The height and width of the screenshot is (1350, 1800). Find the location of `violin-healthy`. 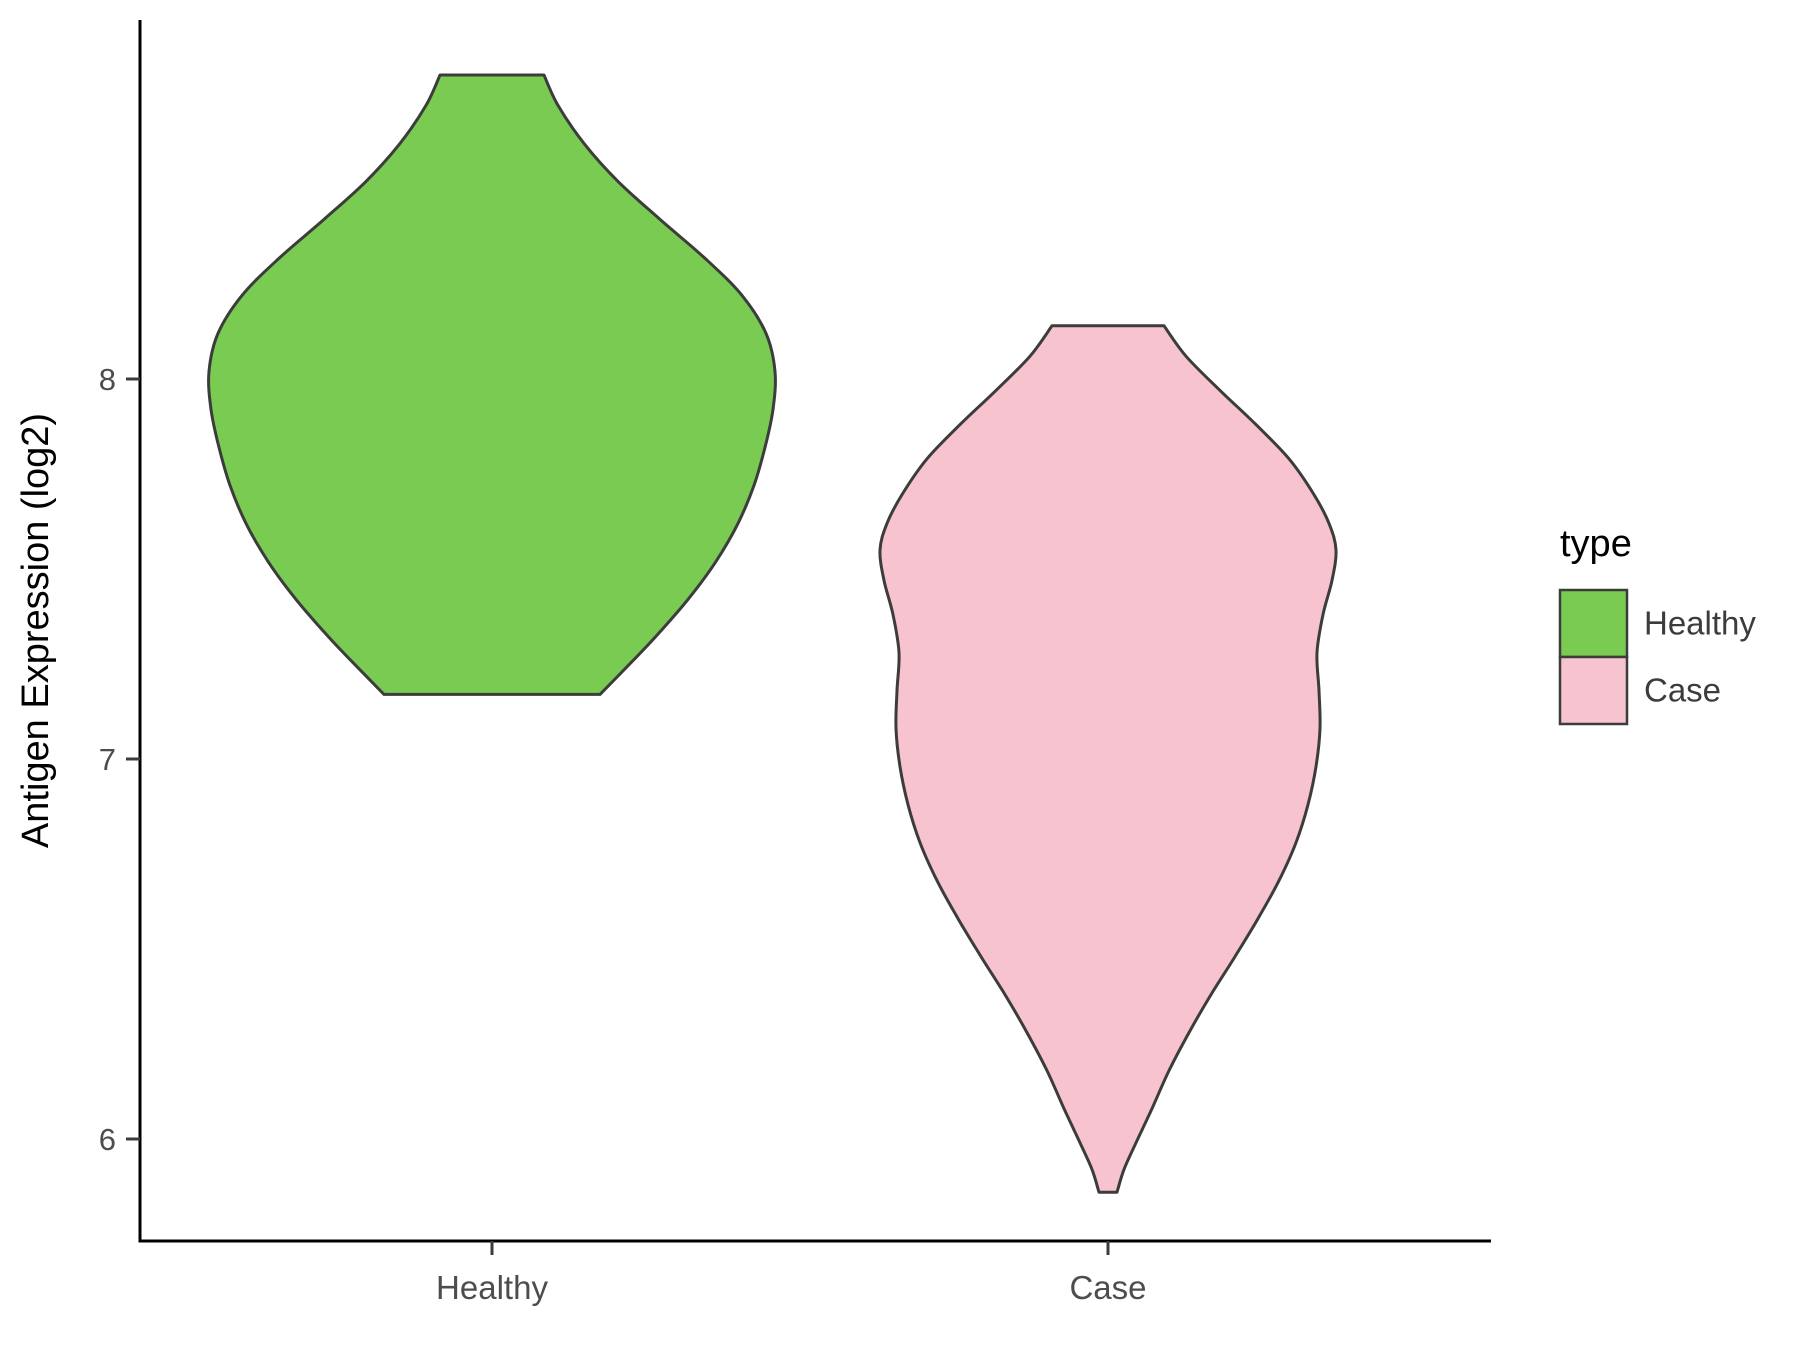

violin-healthy is located at coordinates (492, 384).